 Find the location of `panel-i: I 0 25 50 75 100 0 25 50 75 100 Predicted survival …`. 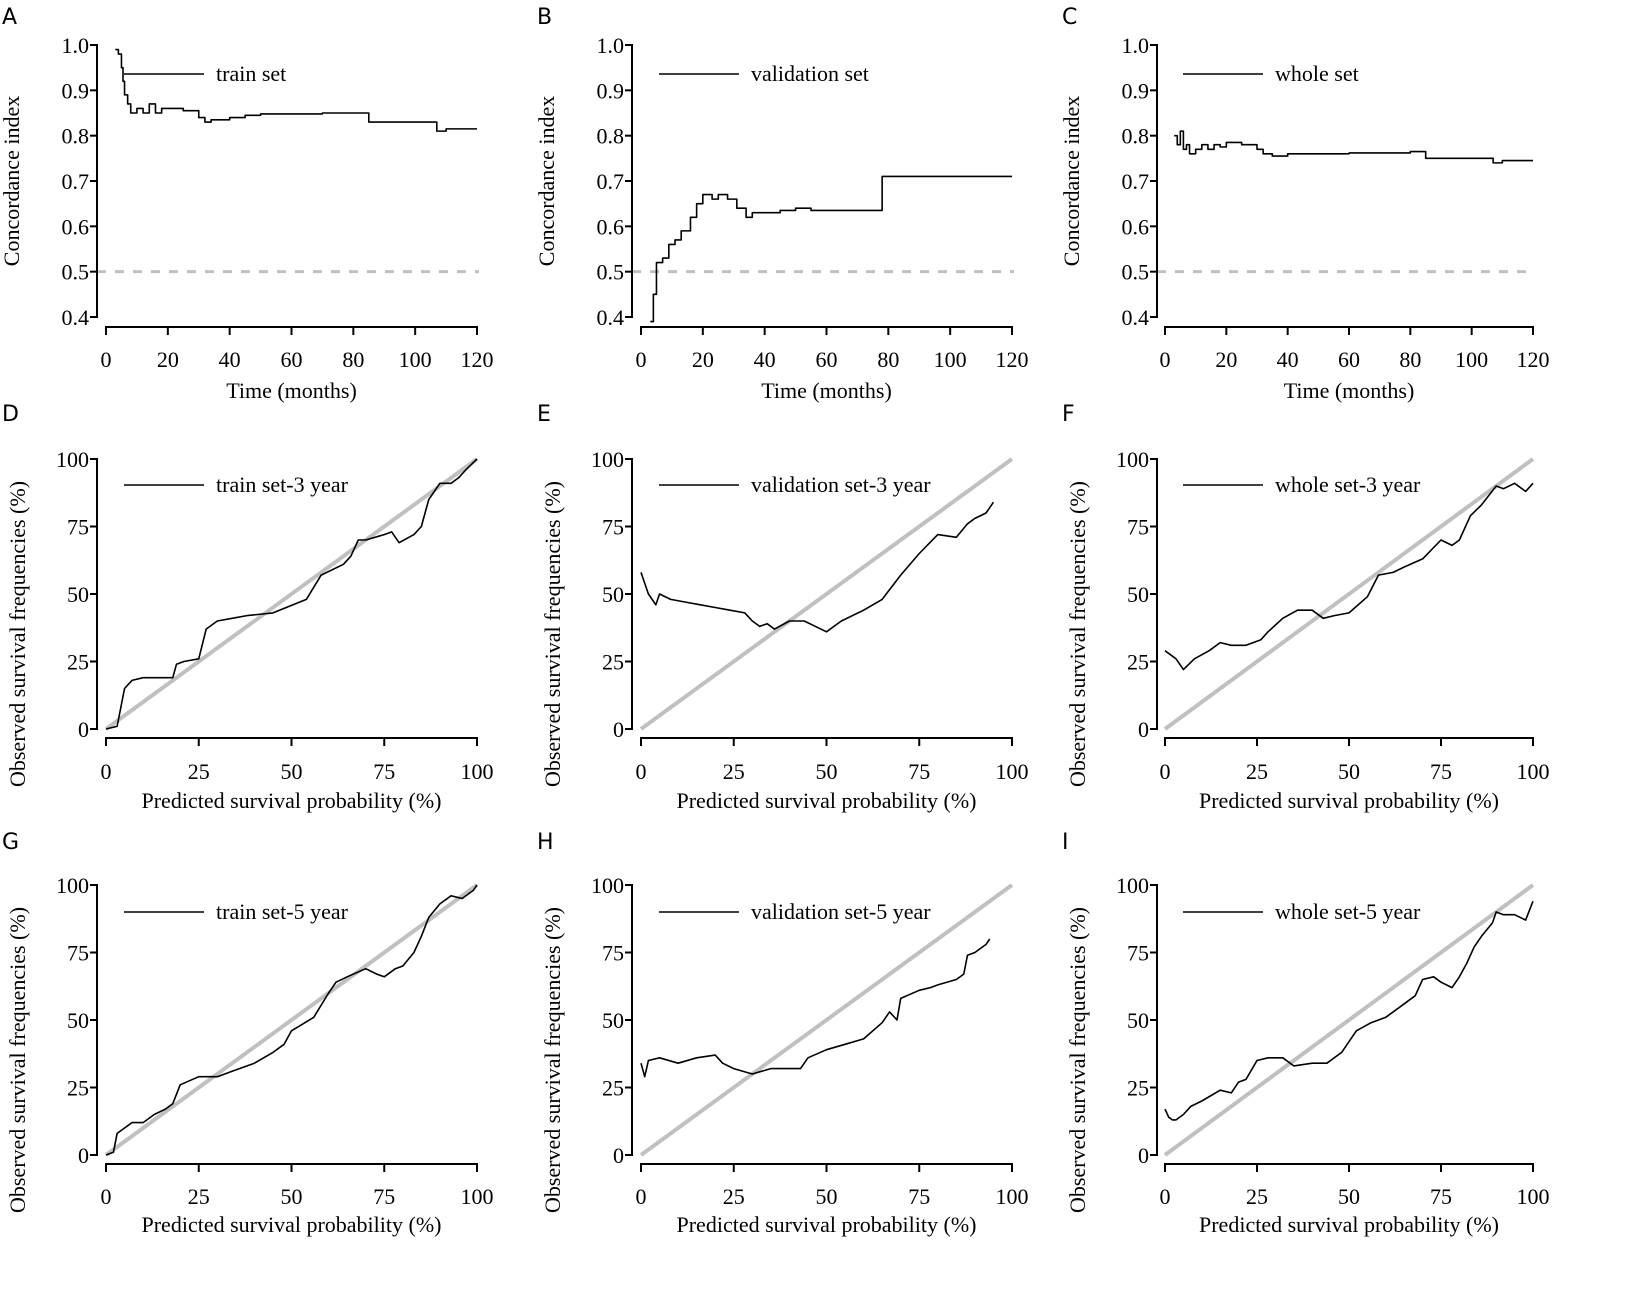

panel-i: I 0 25 50 75 100 0 25 50 75 100 Predicted survival … is located at coordinates (1306, 1033).